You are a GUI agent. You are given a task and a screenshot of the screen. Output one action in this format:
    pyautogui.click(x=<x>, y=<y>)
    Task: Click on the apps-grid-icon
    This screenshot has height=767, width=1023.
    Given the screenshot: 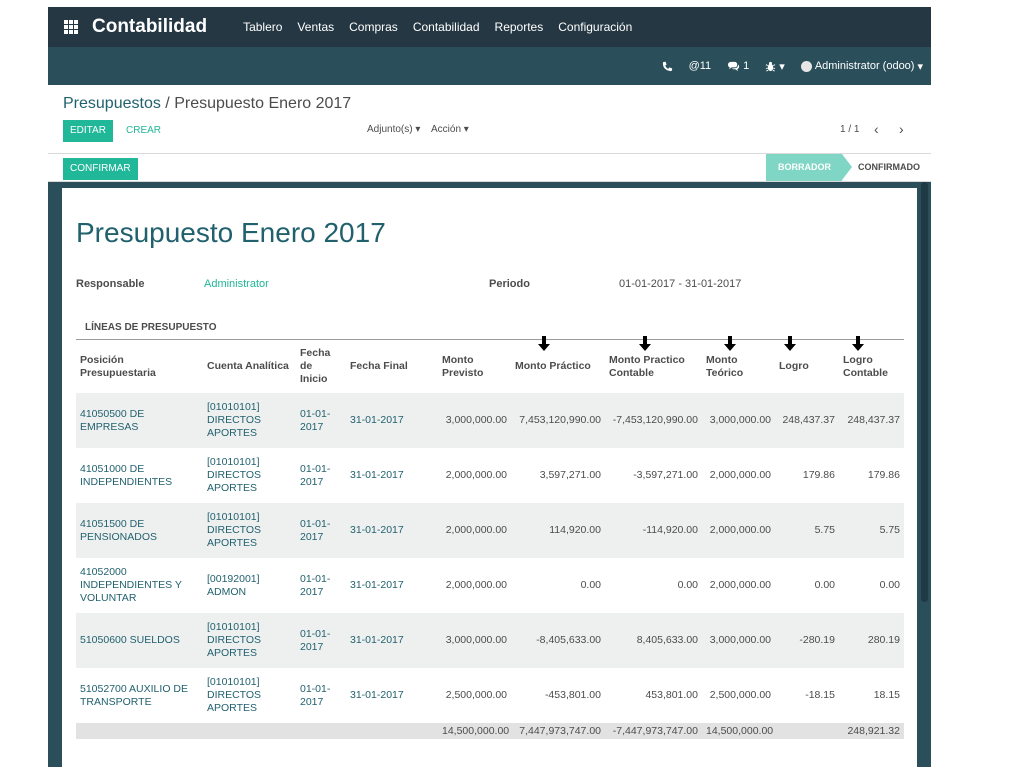 What is the action you would take?
    pyautogui.click(x=71, y=27)
    